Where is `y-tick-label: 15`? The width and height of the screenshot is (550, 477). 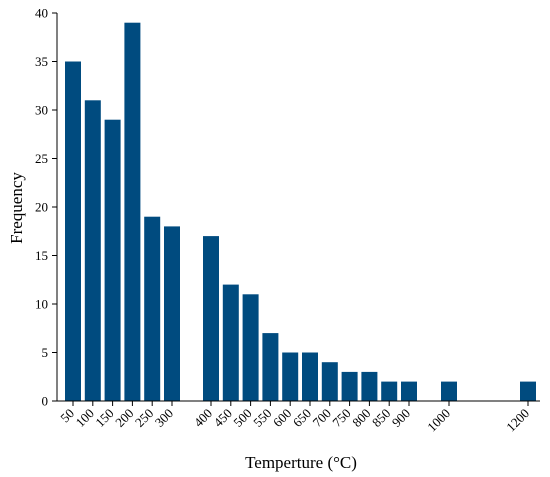
y-tick-label: 15 is located at coordinates (41, 255).